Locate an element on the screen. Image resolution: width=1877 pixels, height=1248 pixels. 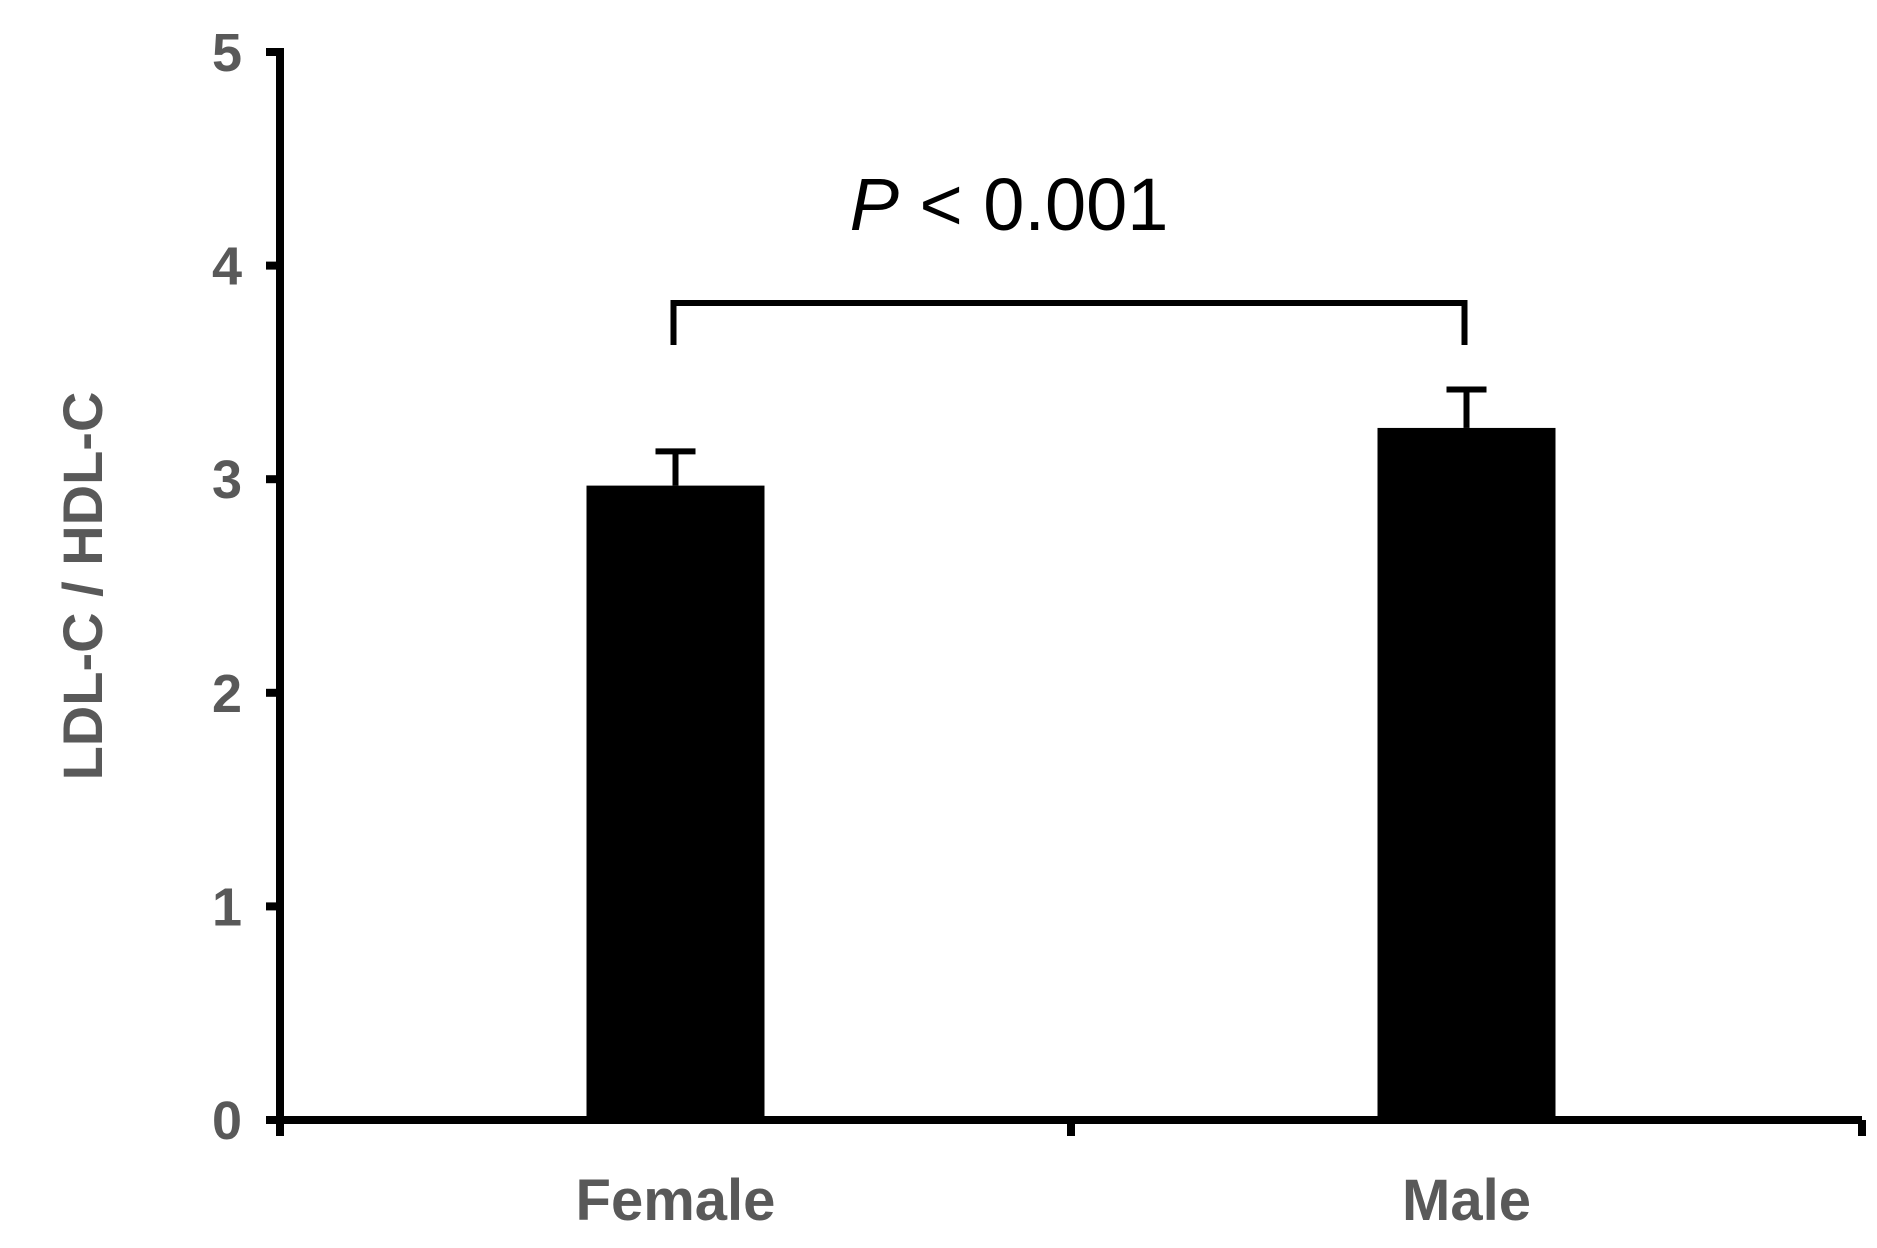
bar-male is located at coordinates (1466, 773).